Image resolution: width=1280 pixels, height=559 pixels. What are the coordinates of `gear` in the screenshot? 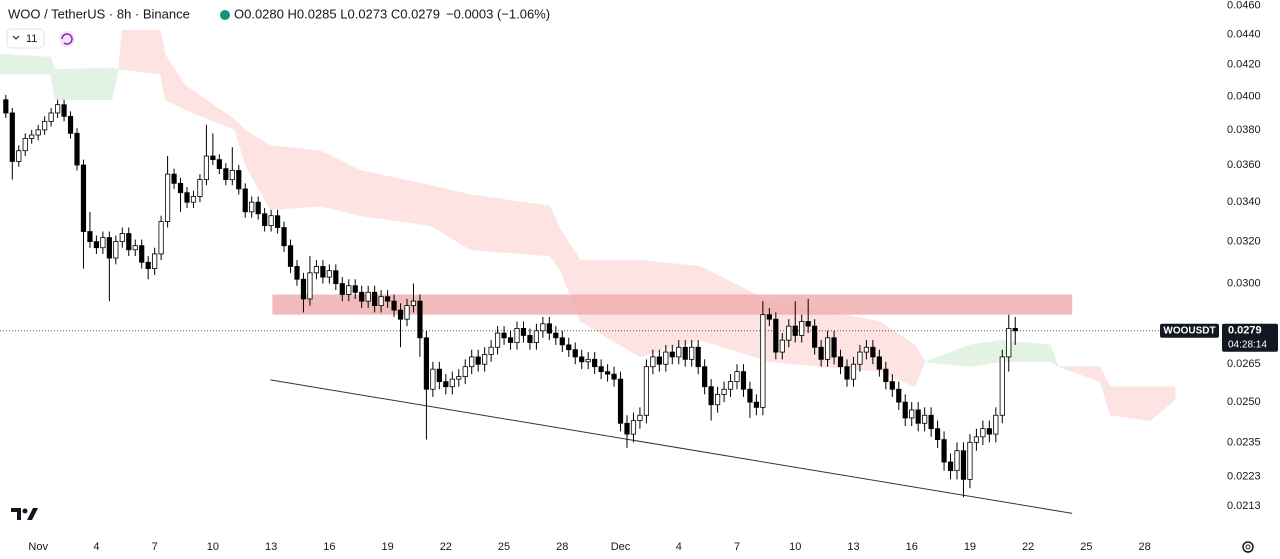 It's located at (1248, 547).